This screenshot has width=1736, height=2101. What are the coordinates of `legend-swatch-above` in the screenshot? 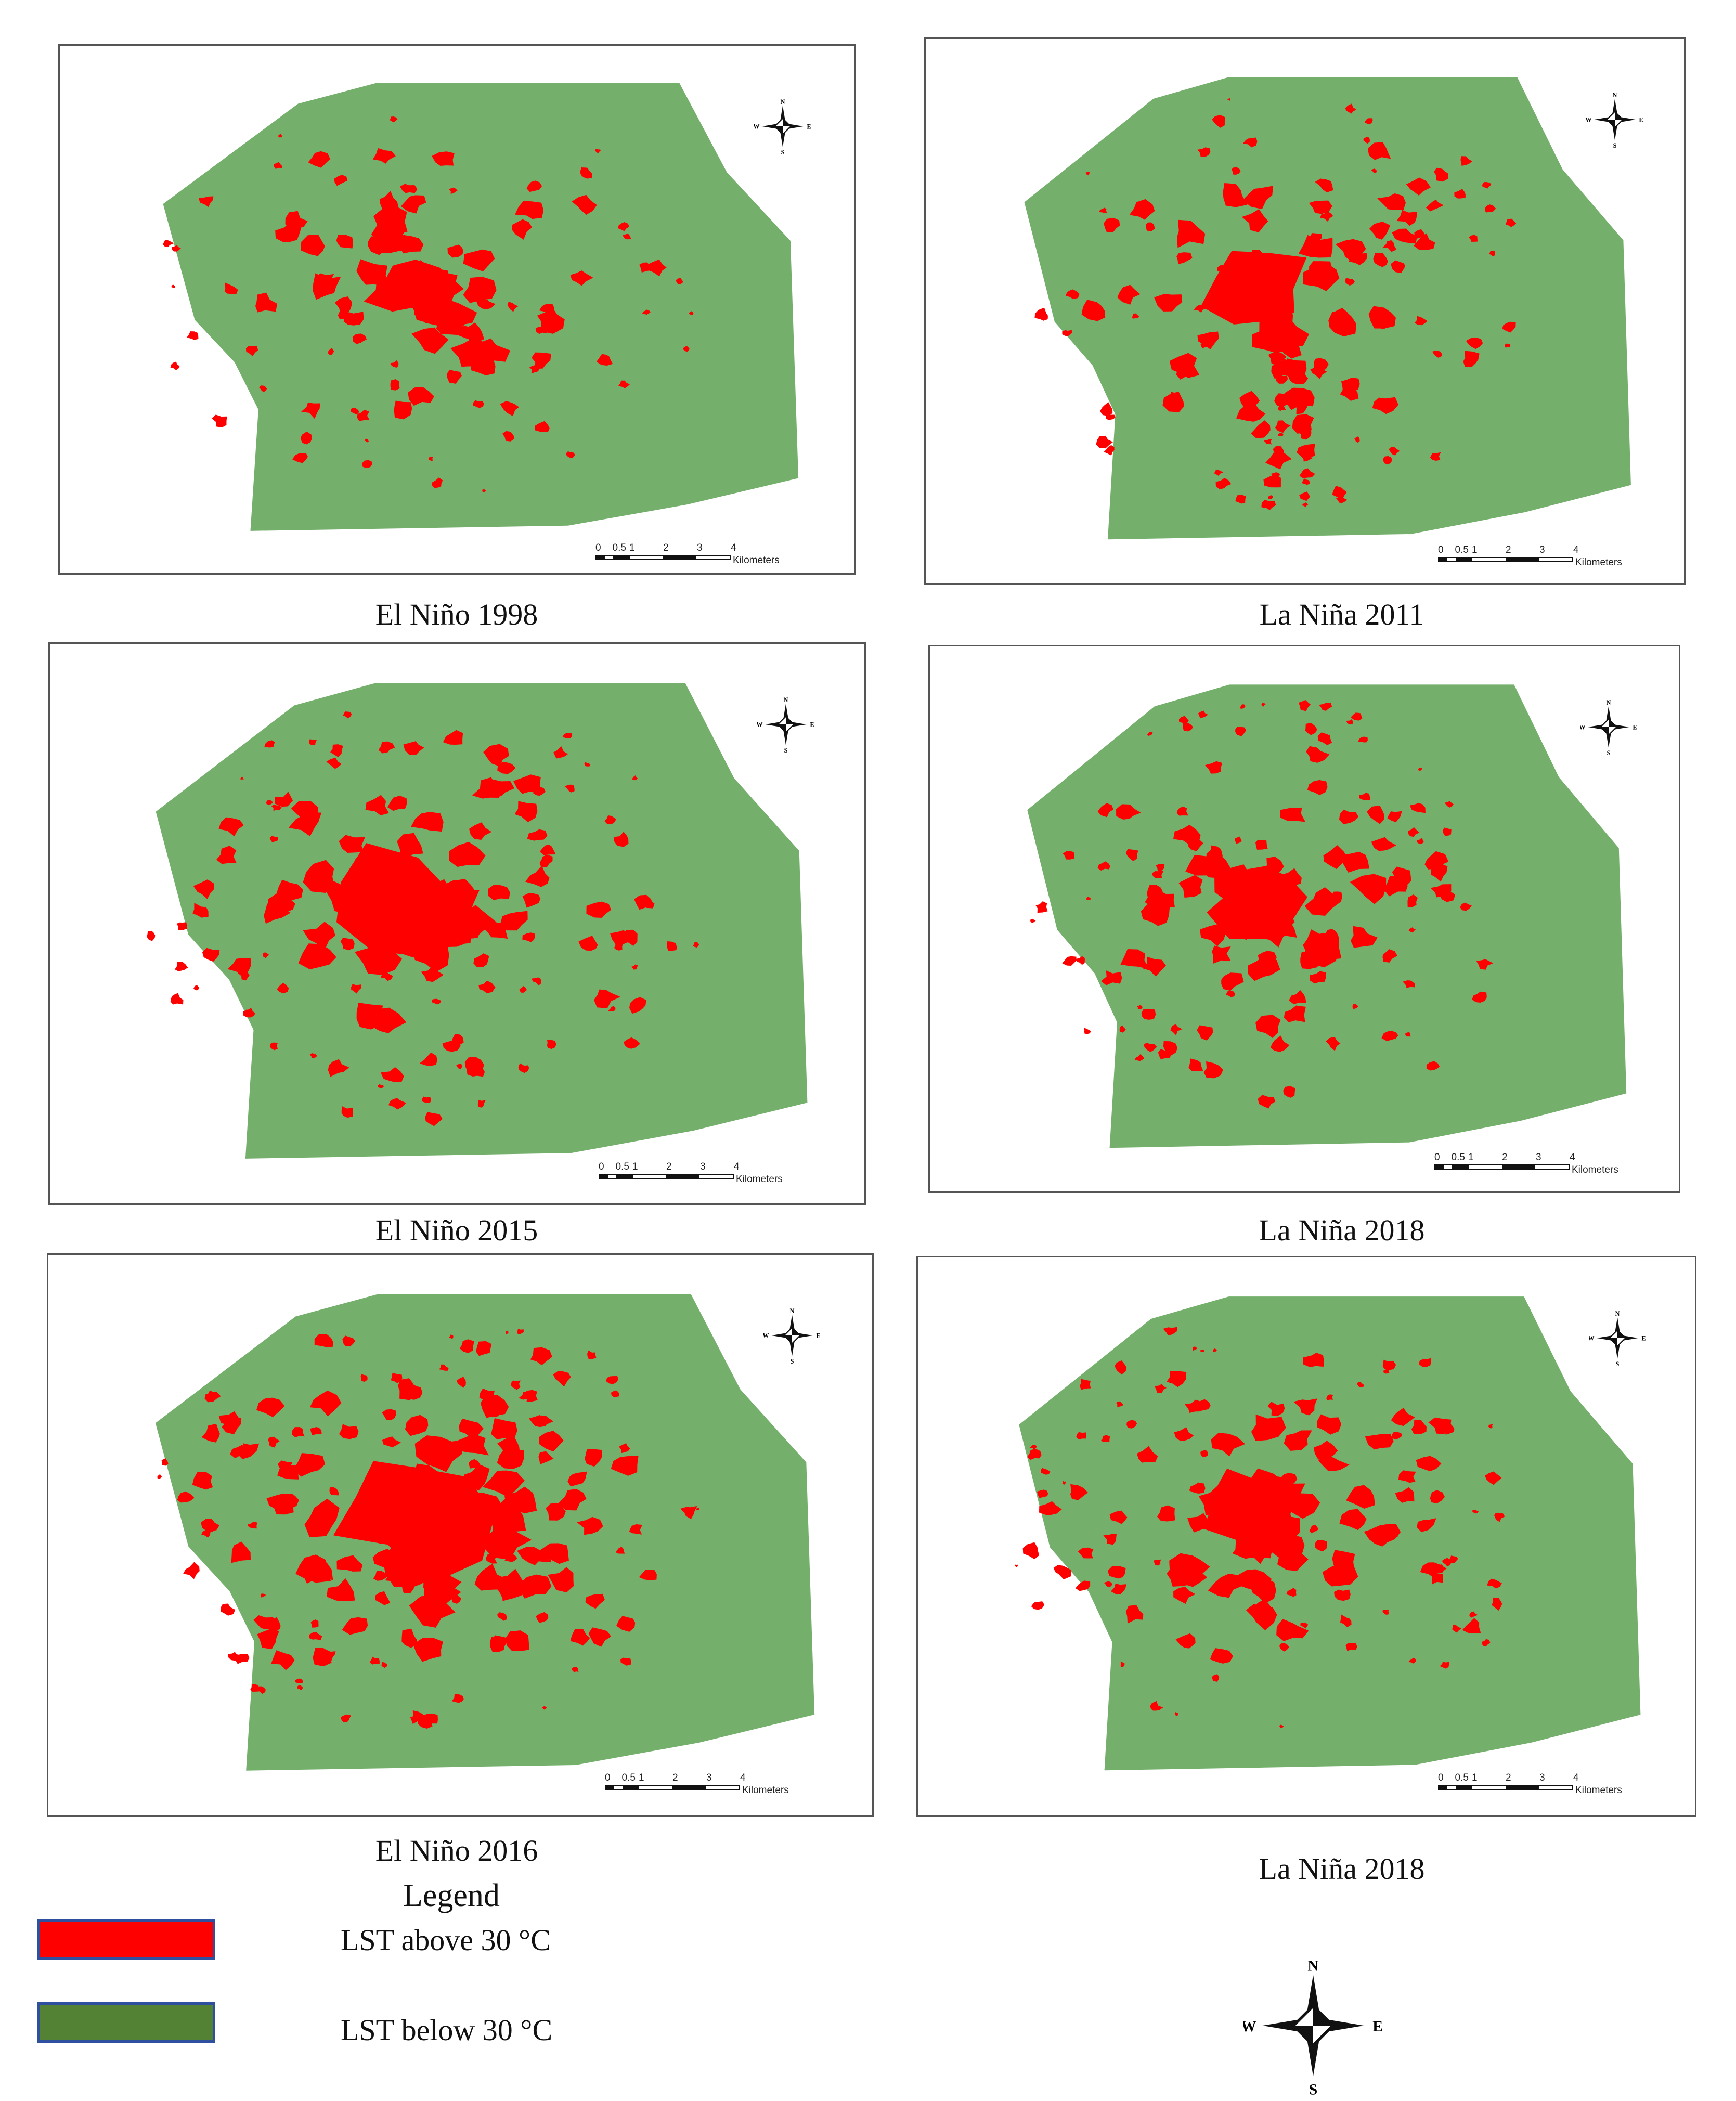 It's located at (126, 1940).